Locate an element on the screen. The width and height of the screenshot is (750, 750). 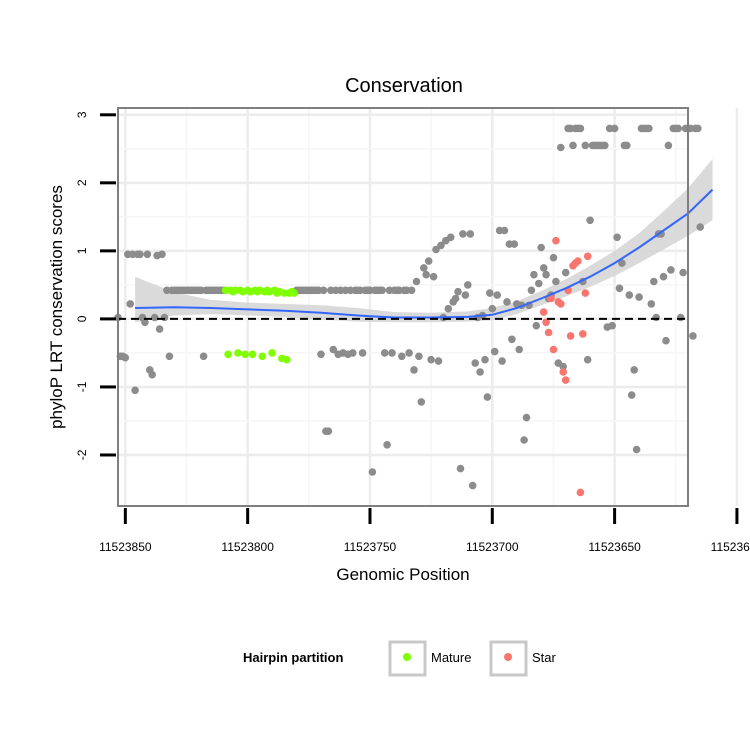
x-tick-label: 11523600 is located at coordinates (730, 547).